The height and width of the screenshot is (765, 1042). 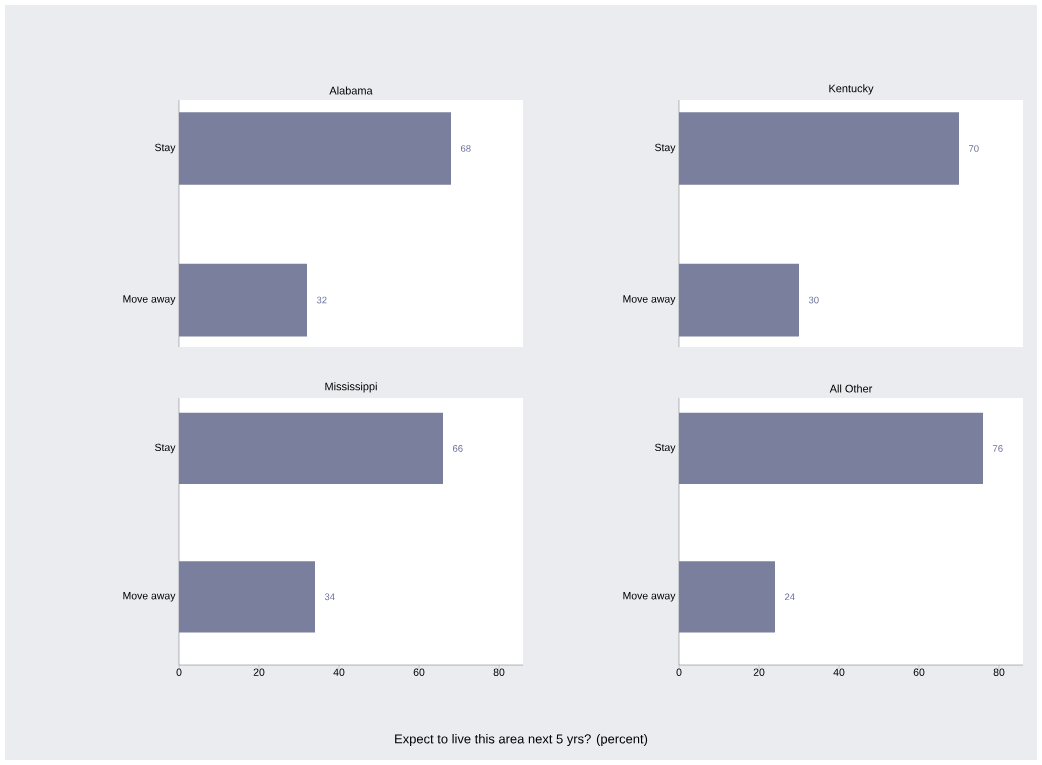 I want to click on chart-title: Mississippi, so click(x=351, y=387).